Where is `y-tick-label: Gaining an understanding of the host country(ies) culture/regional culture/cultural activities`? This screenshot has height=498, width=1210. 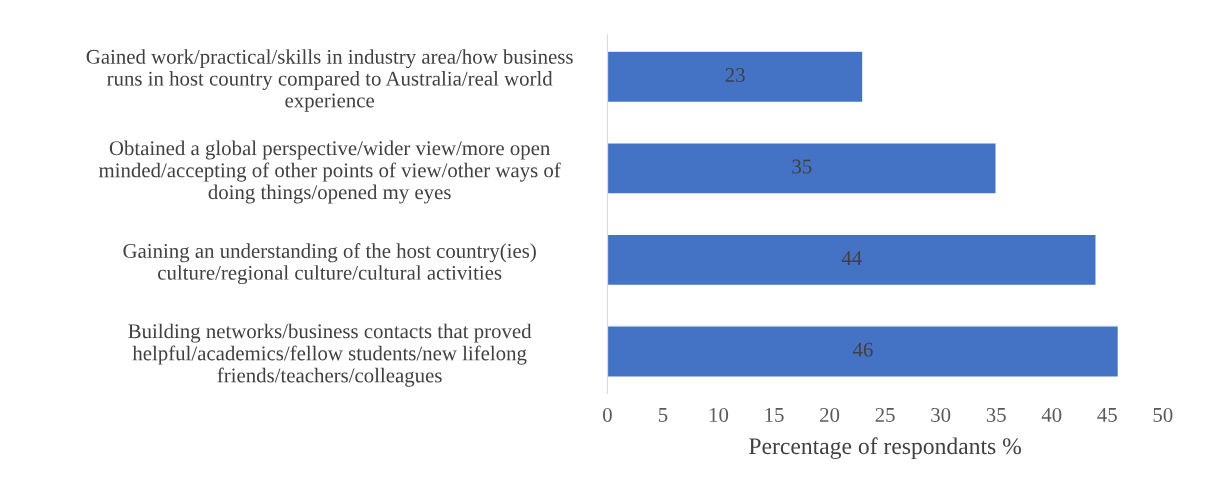 y-tick-label: Gaining an understanding of the host country(ies) culture/regional culture/cultural activities is located at coordinates (329, 264).